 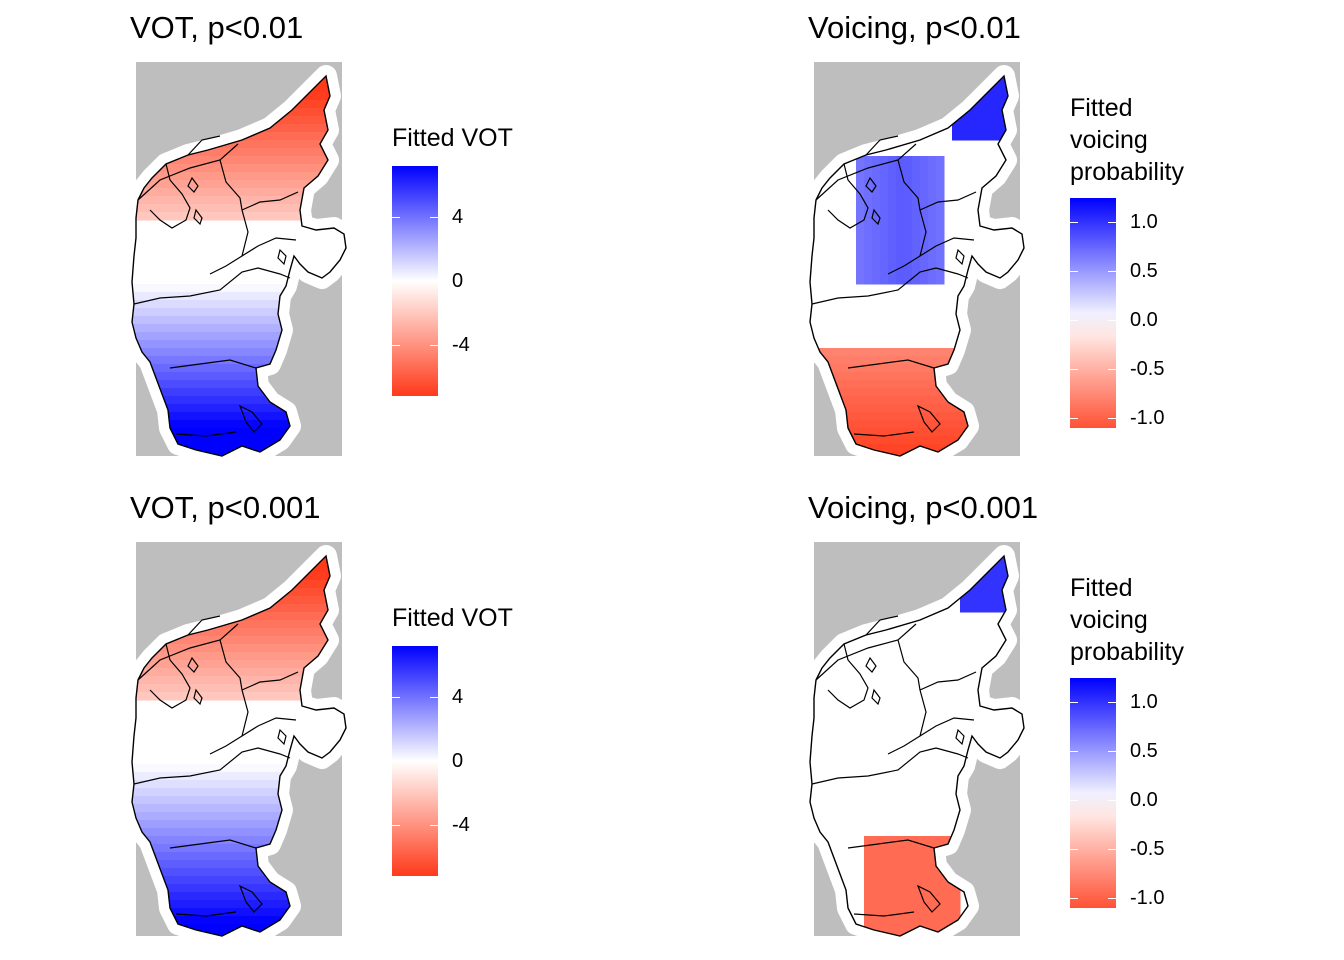 What do you see at coordinates (1127, 140) in the screenshot?
I see `legend-title: Fitted voicing probability` at bounding box center [1127, 140].